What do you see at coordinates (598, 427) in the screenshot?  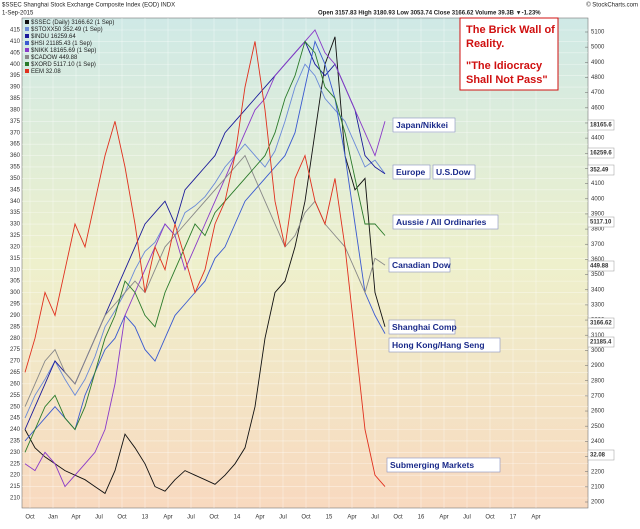 I see `y2-tick-label: 2500` at bounding box center [598, 427].